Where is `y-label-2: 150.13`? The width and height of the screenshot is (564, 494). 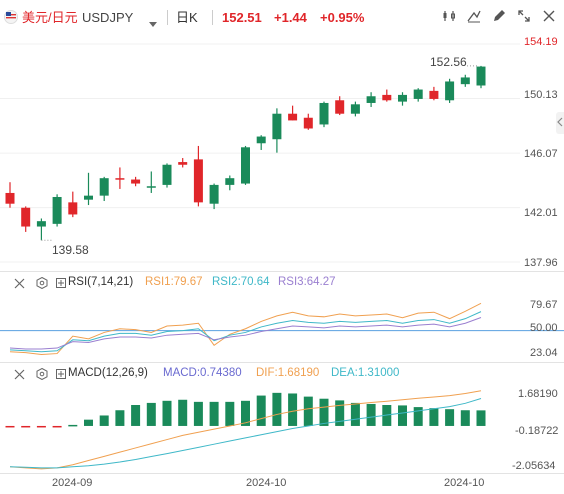 y-label-2: 150.13 is located at coordinates (541, 95).